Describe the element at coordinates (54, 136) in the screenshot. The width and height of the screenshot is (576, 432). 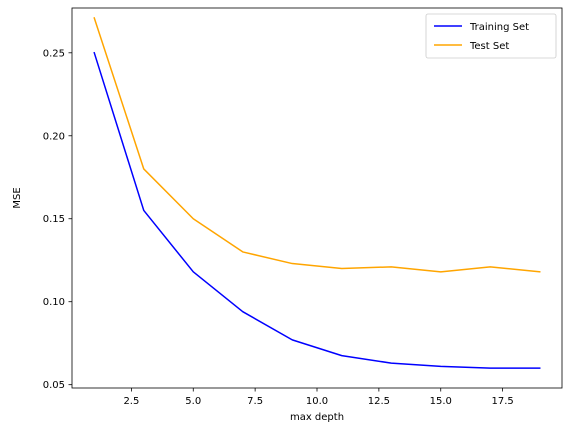
I see `y-tick-label: 0.20` at that location.